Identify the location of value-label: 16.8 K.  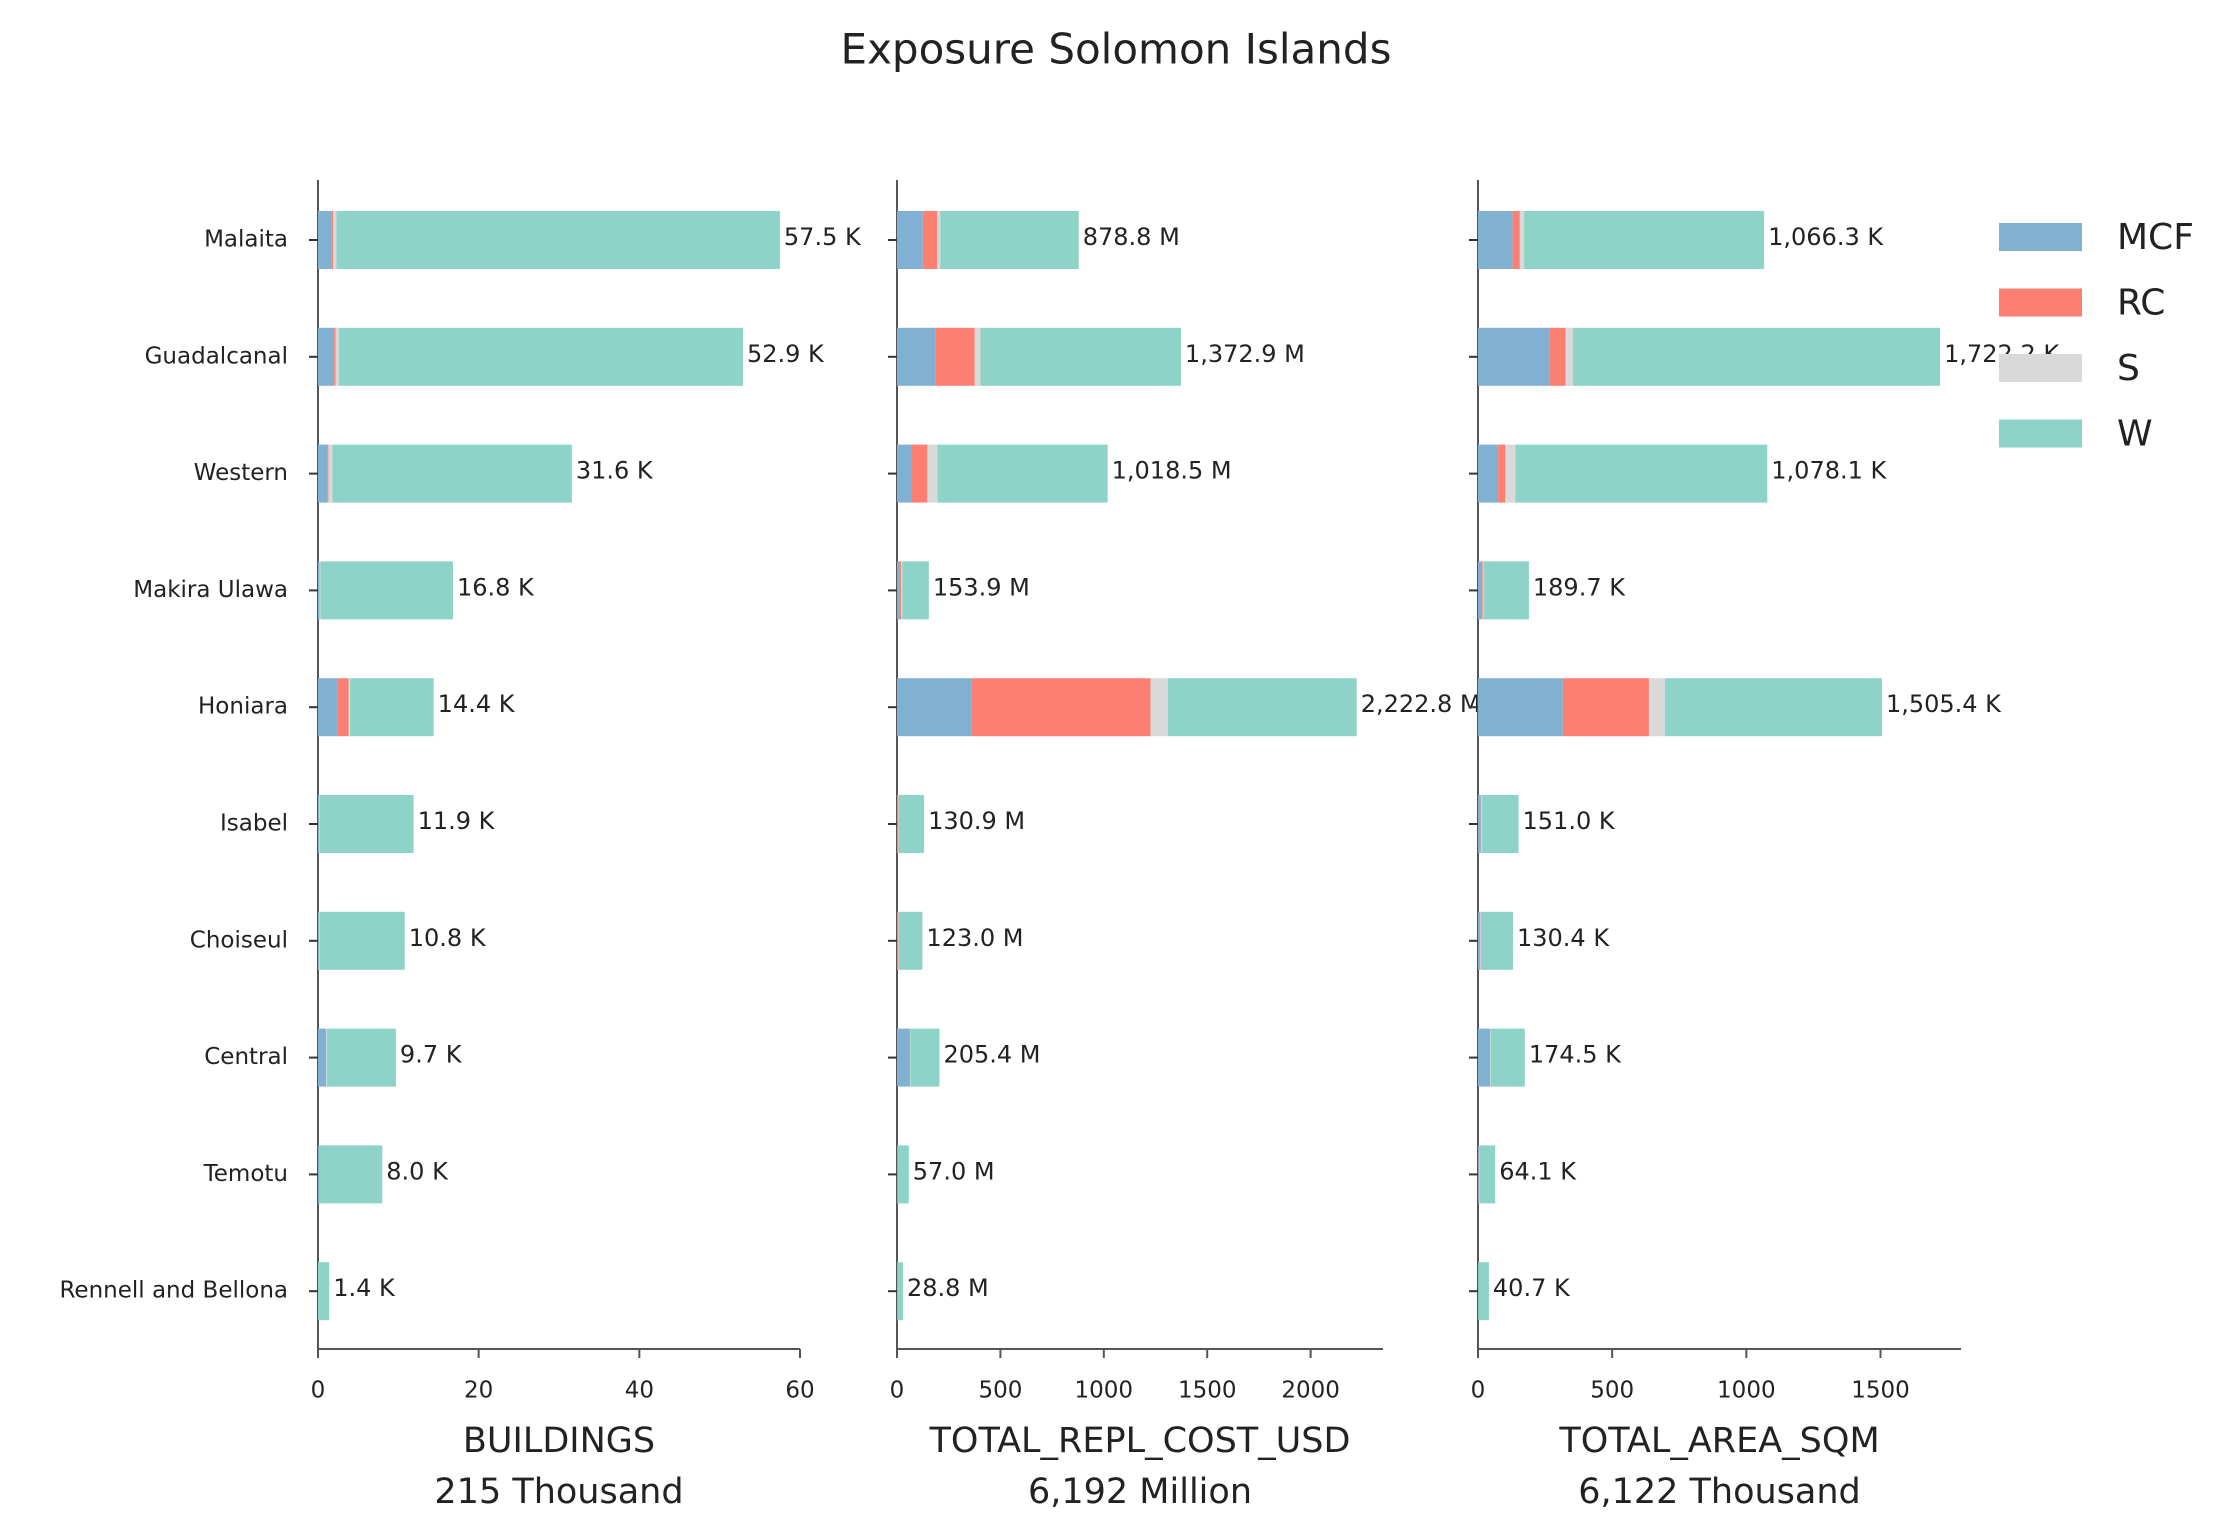
(496, 587).